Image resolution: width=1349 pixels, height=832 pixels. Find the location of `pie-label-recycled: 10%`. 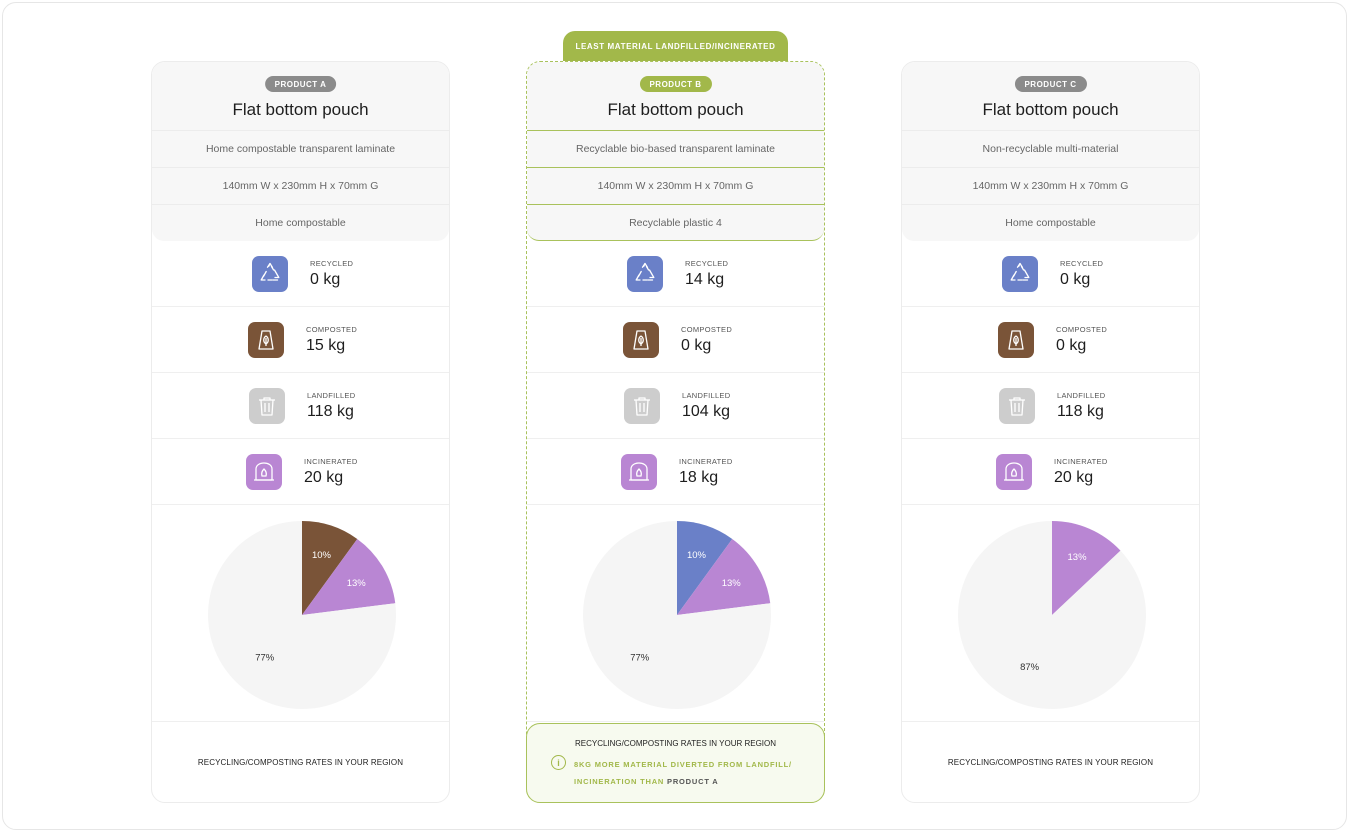

pie-label-recycled: 10% is located at coordinates (697, 555).